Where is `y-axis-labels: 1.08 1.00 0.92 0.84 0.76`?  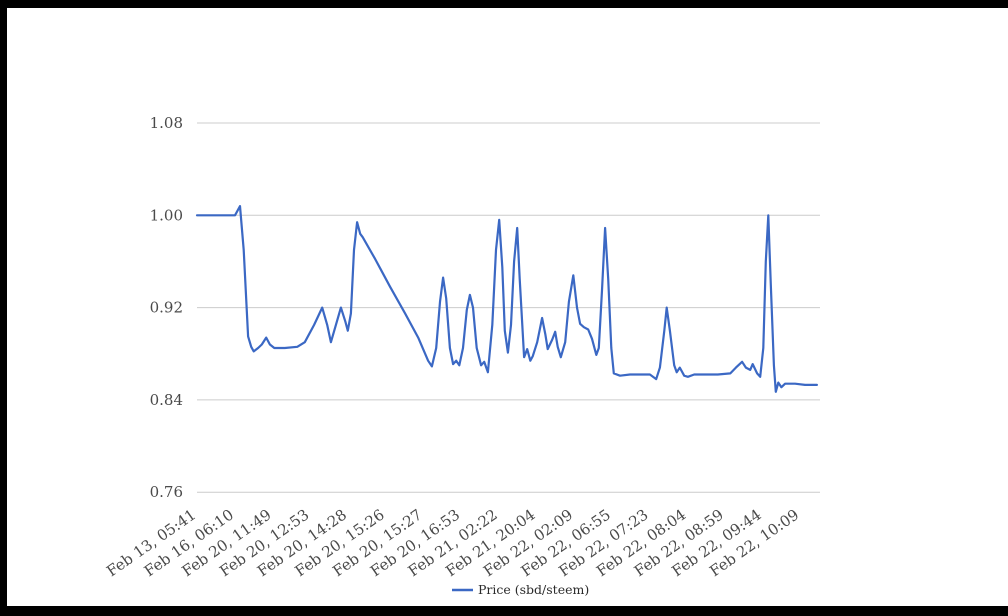 y-axis-labels: 1.08 1.00 0.92 0.84 0.76 is located at coordinates (166, 307).